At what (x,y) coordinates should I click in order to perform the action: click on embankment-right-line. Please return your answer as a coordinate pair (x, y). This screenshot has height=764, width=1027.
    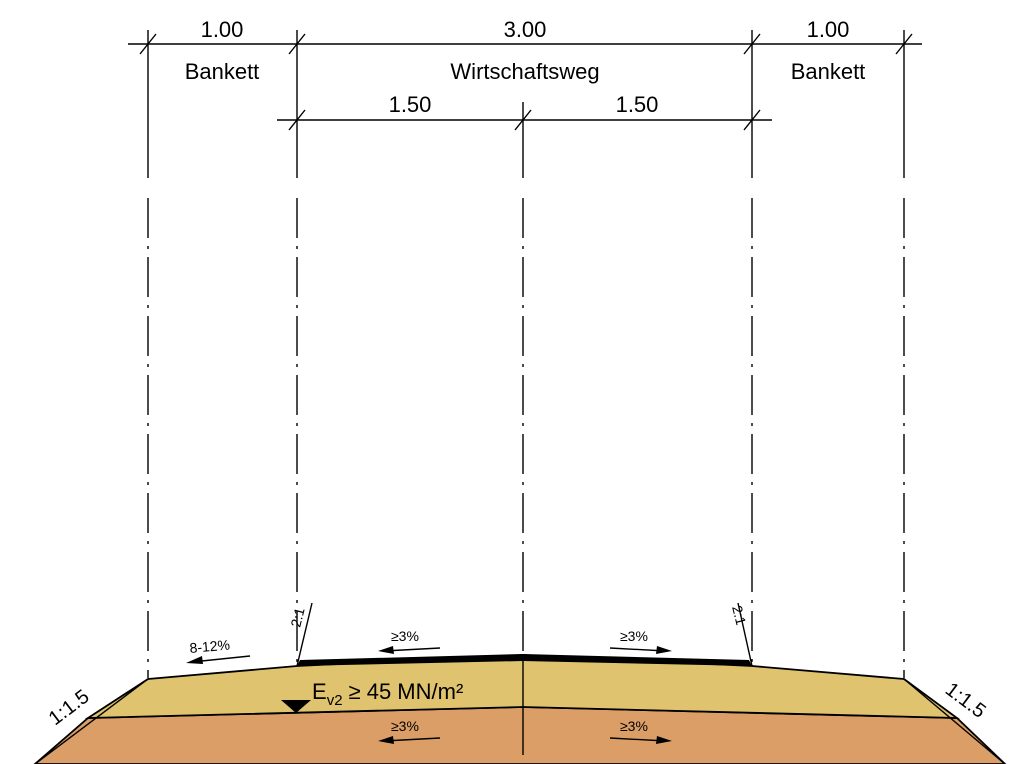
    Looking at the image, I should click on (954, 721).